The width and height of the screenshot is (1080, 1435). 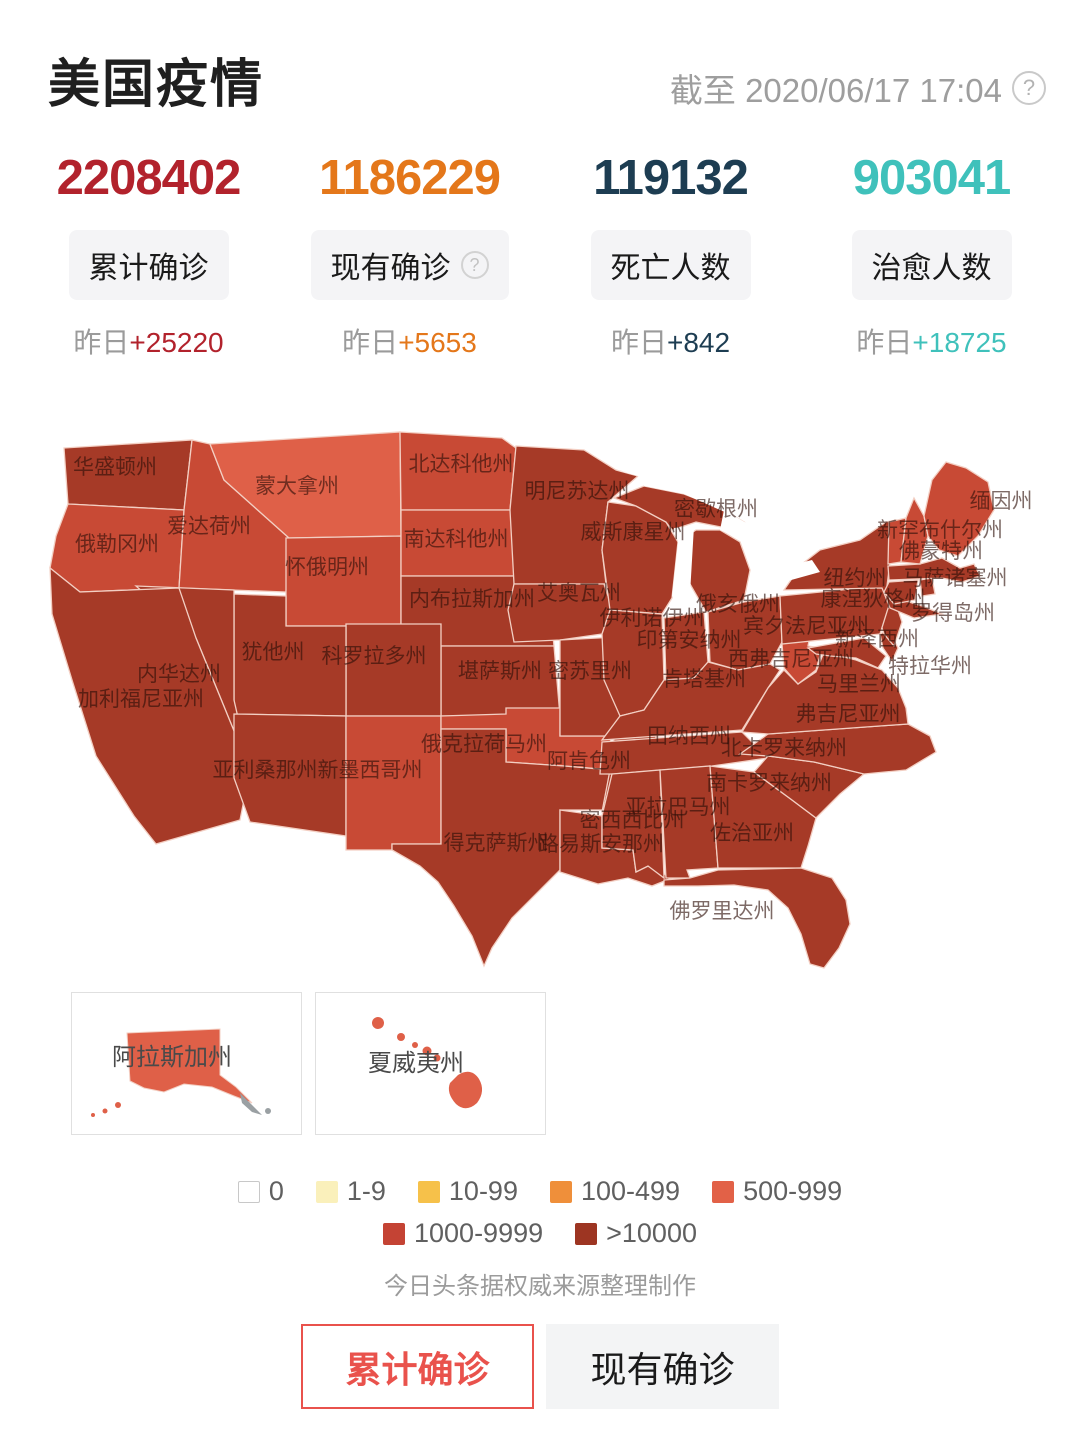 I want to click on state-TX, so click(x=501, y=848).